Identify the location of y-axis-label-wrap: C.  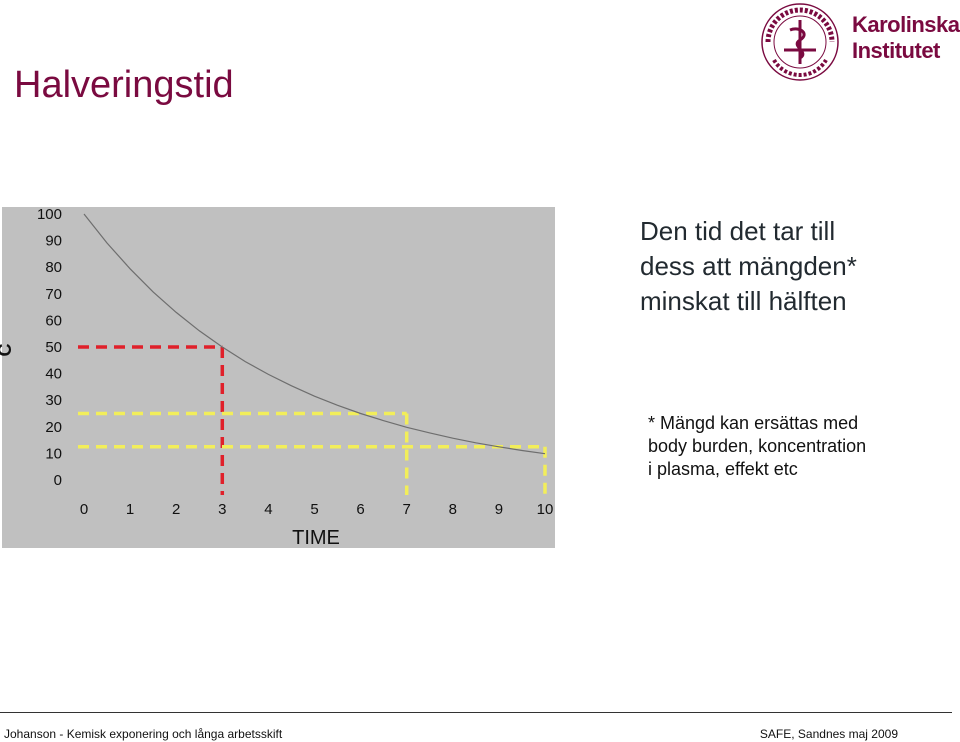
(7, 350).